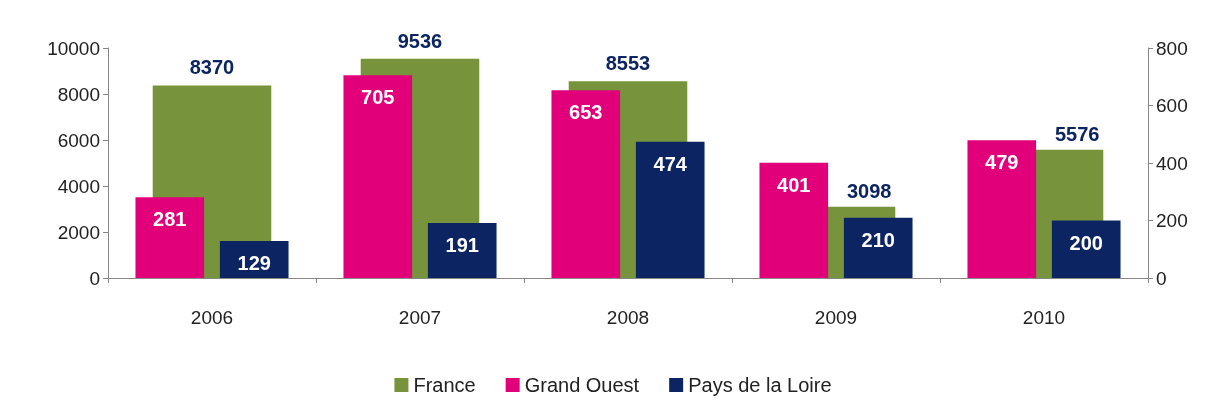  I want to click on data-label: 479, so click(1002, 162).